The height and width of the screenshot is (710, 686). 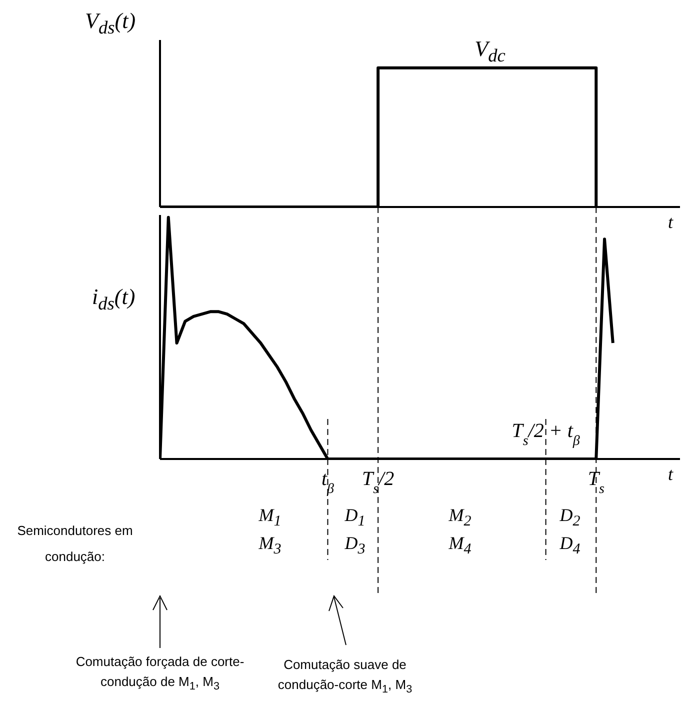 What do you see at coordinates (160, 674) in the screenshot?
I see `text: Comutação forçada de corte-condução de M$_{1}$, M$_{3}$` at bounding box center [160, 674].